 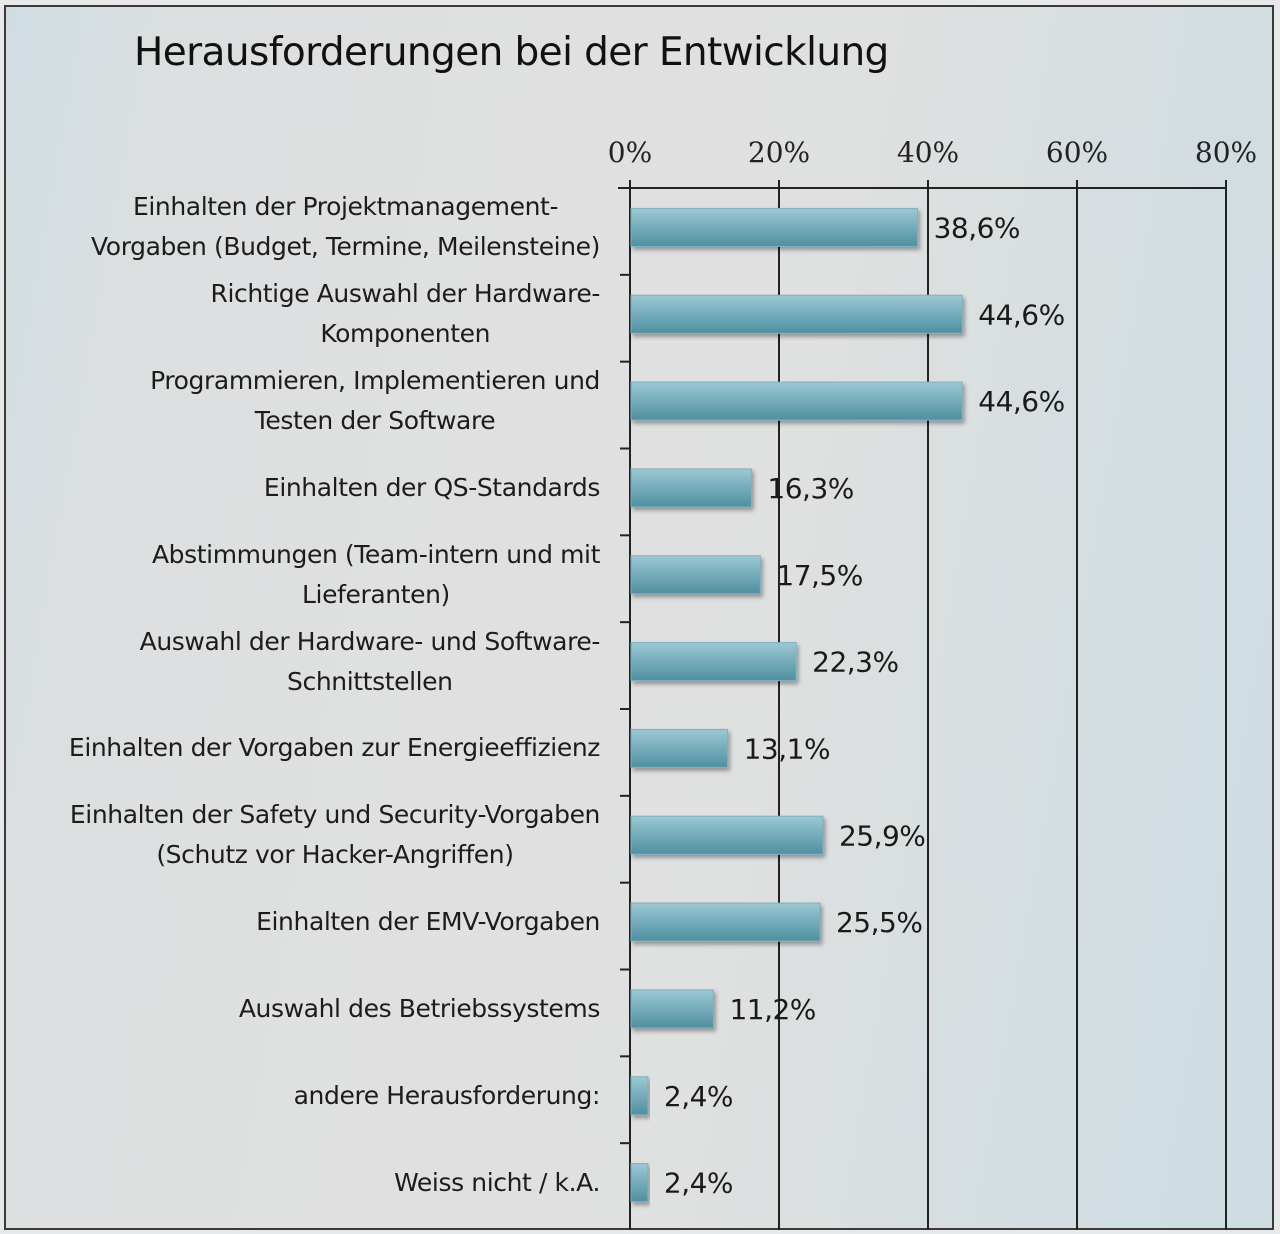 What do you see at coordinates (370, 641) in the screenshot?
I see `category-label-line: Auswahl der Hardware- und Software-` at bounding box center [370, 641].